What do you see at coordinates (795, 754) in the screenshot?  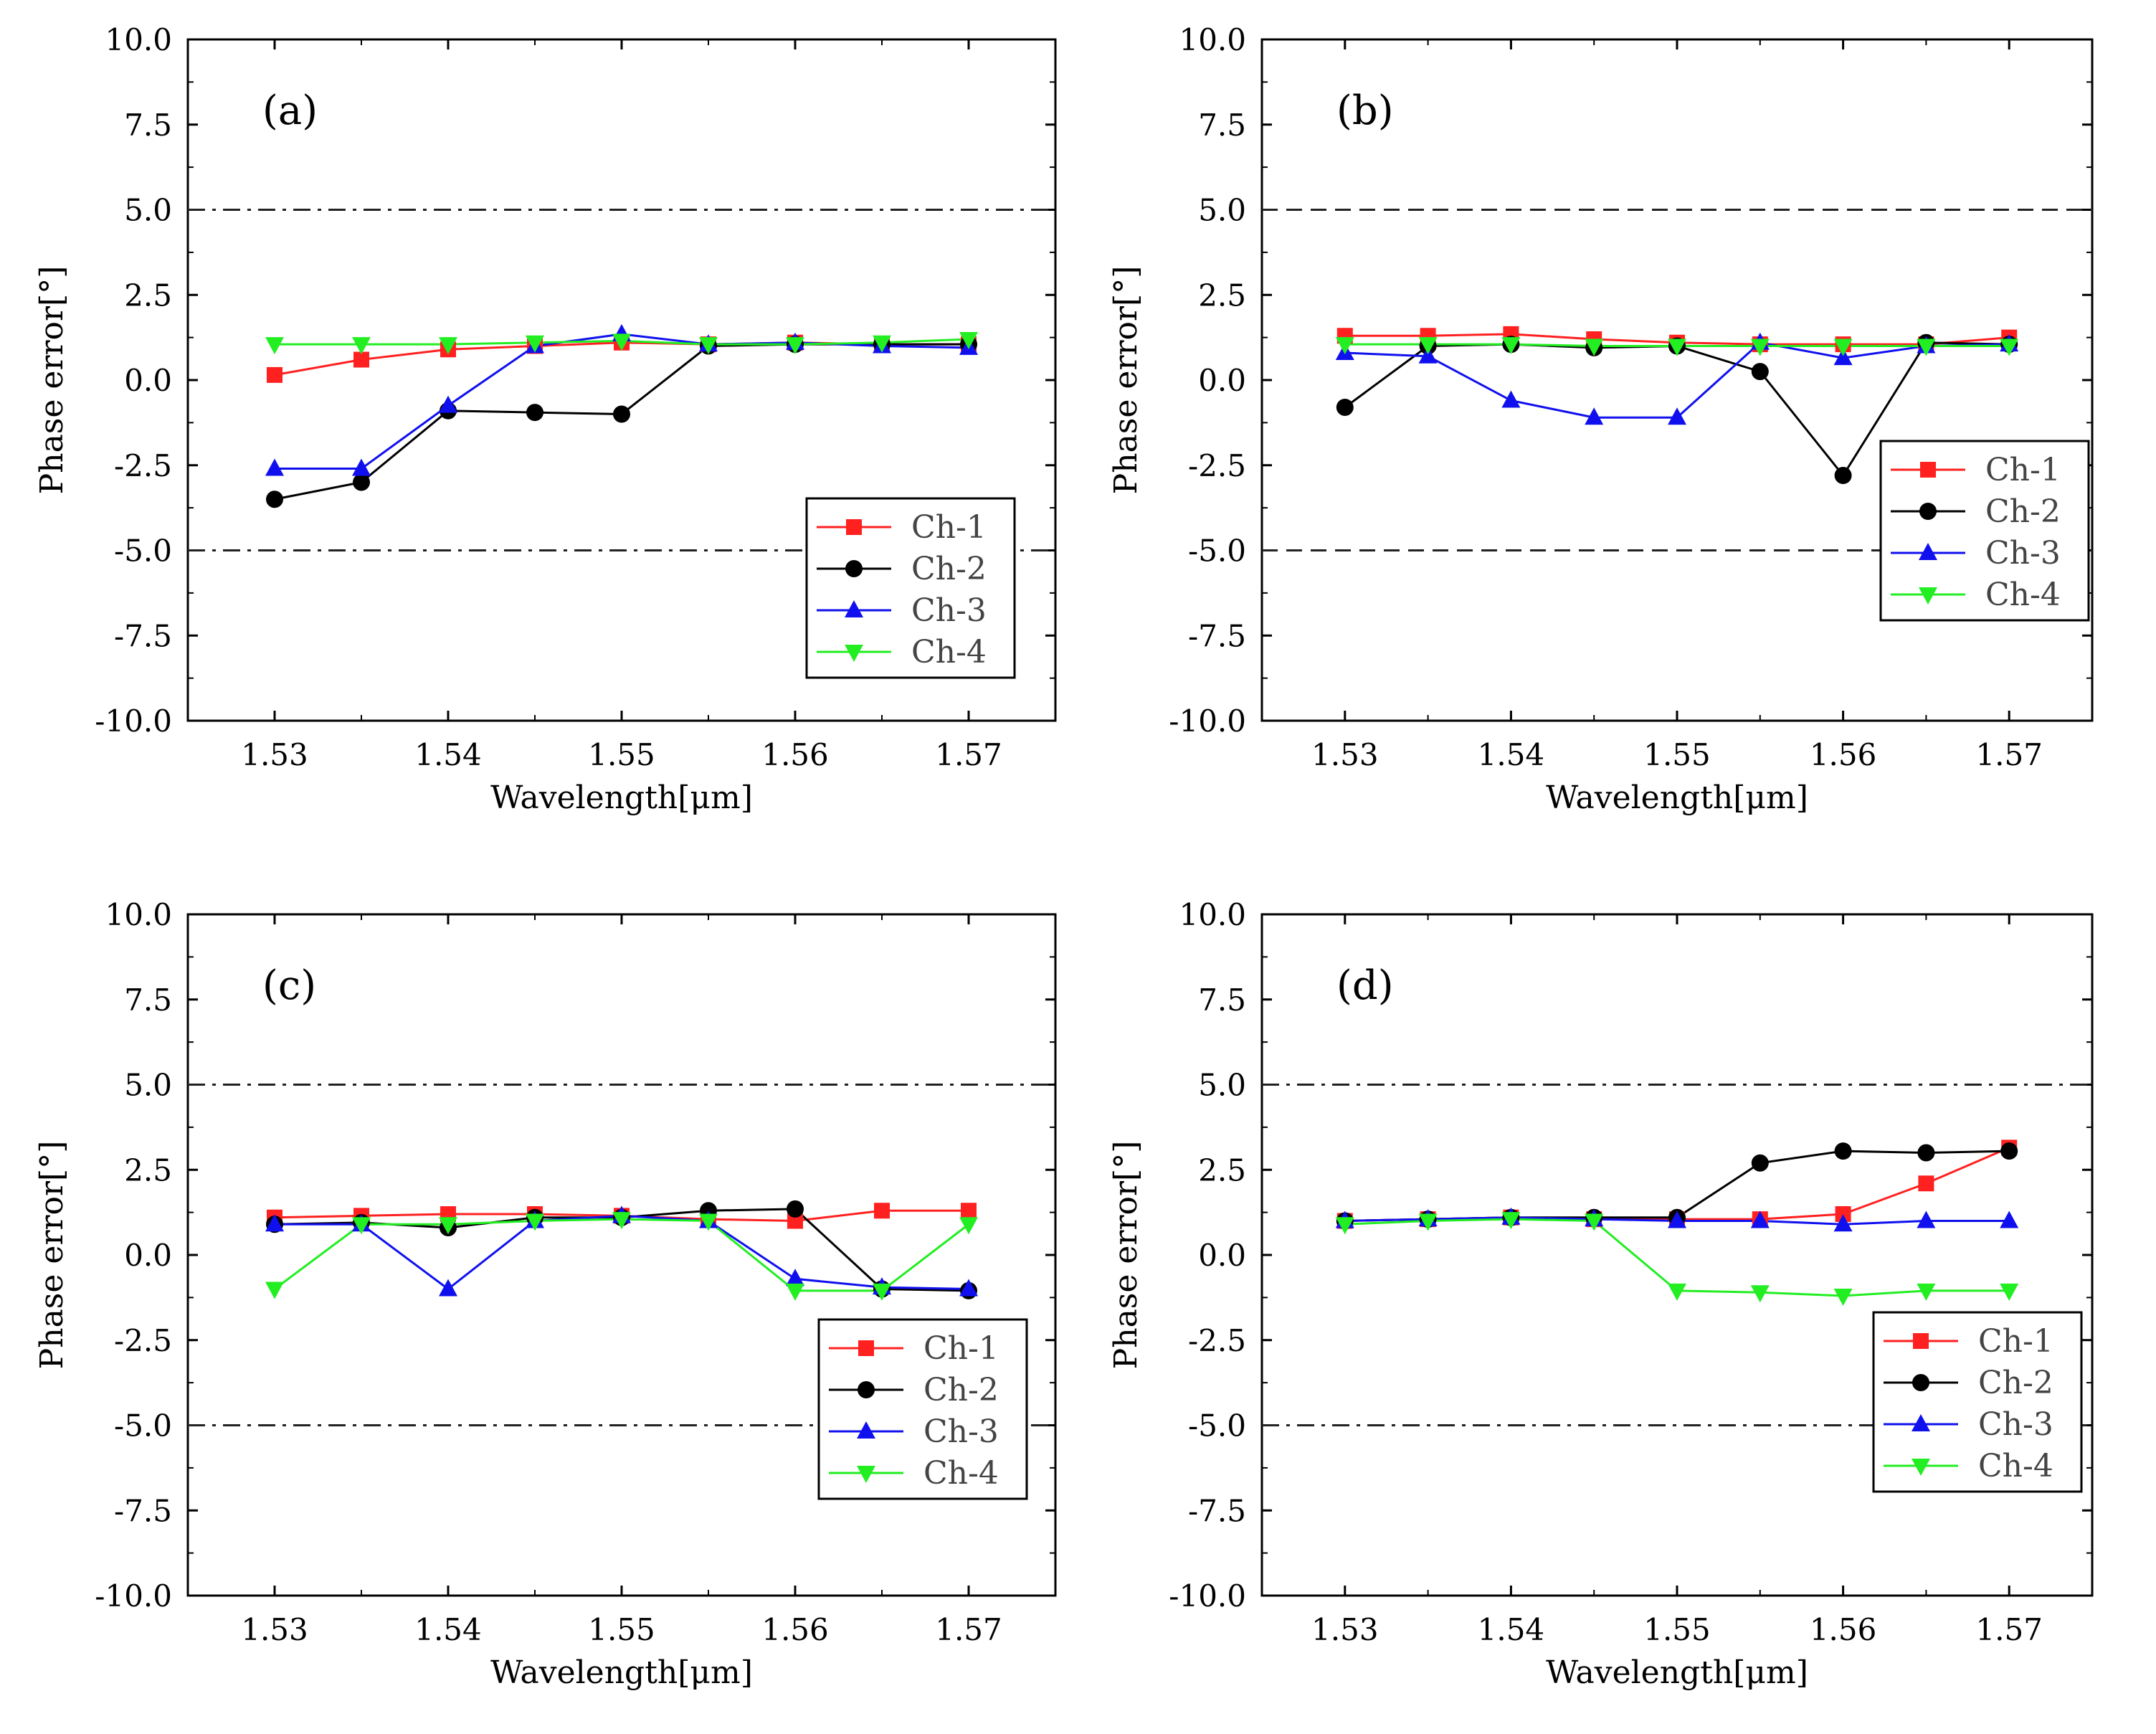 I see `x-tick-label: 1.56` at bounding box center [795, 754].